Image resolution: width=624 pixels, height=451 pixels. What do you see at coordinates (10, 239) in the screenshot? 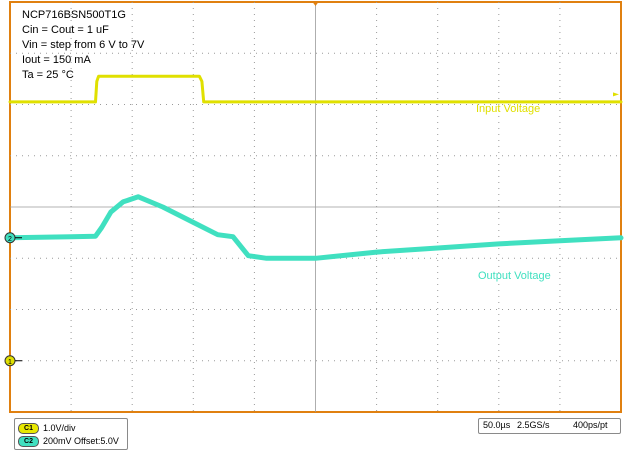
I see `channel-2-marker-label: 2` at bounding box center [10, 239].